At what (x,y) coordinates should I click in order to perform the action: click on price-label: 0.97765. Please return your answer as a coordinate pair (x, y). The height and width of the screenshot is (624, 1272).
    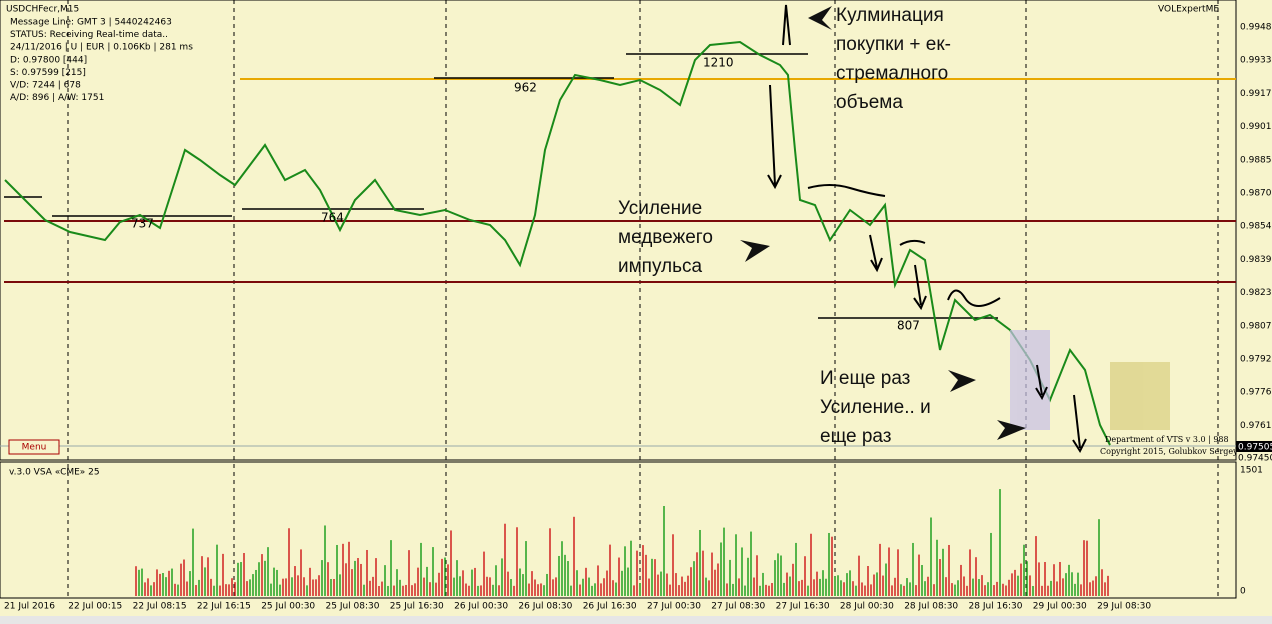
    Looking at the image, I should click on (1256, 393).